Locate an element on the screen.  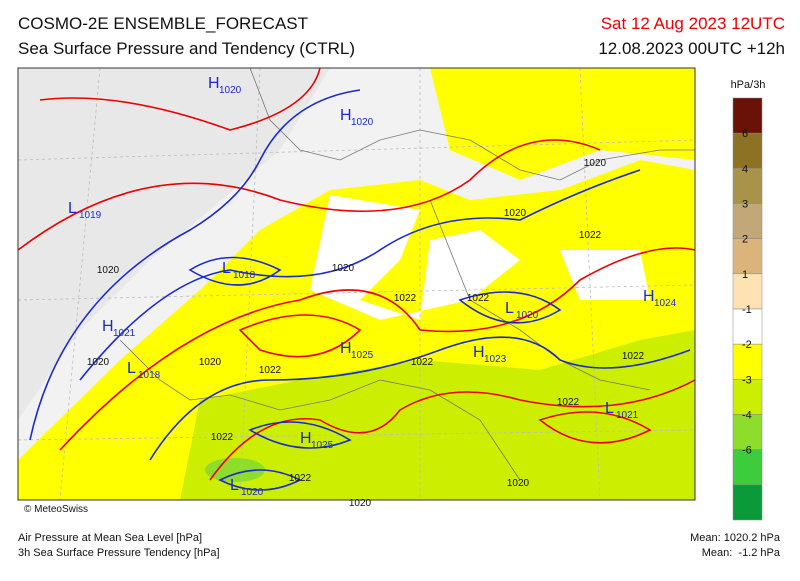
copyright: © MeteoSwiss is located at coordinates (56, 509).